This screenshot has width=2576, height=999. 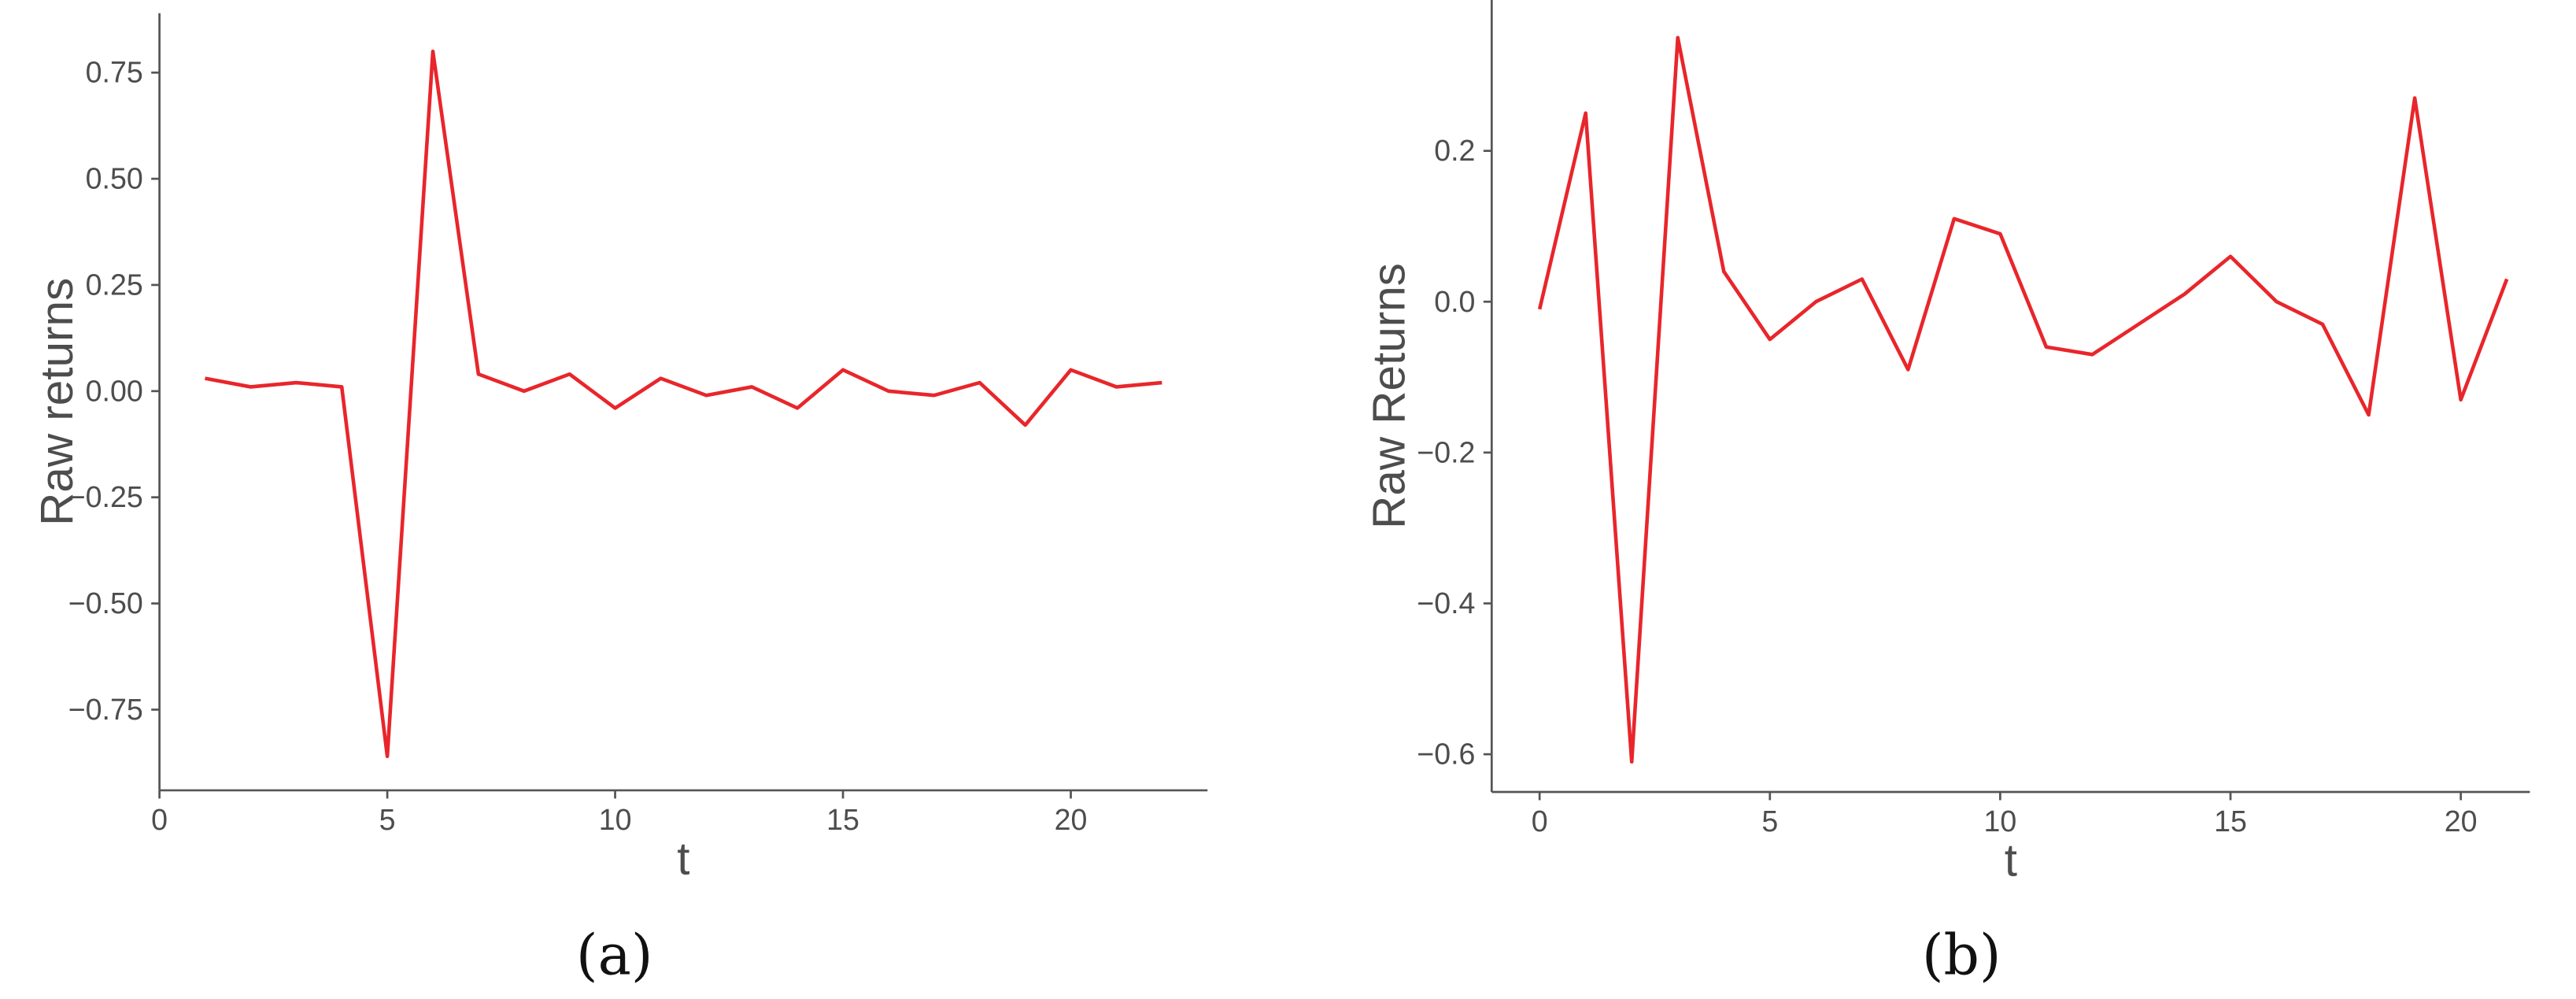 What do you see at coordinates (1446, 754) in the screenshot?
I see `y-tick-label: −0.6` at bounding box center [1446, 754].